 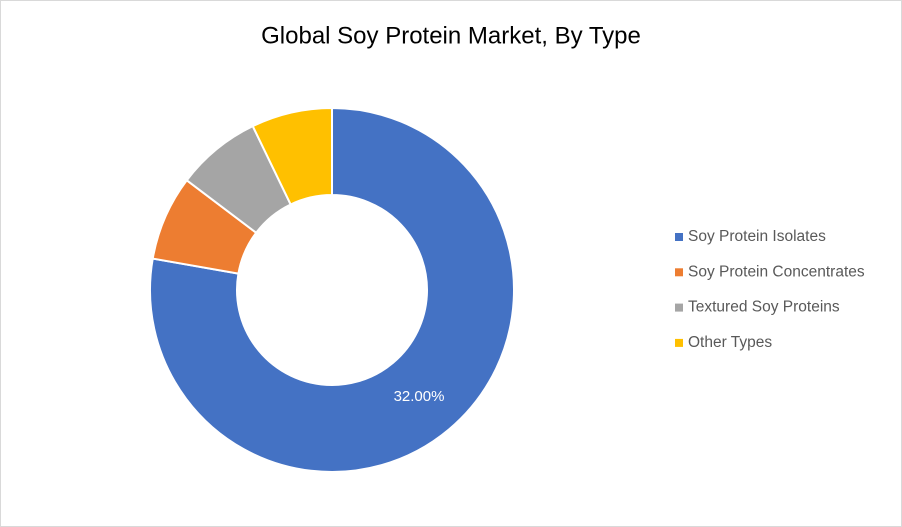 What do you see at coordinates (451, 35) in the screenshot?
I see `chart-title: Global Soy Protein Market, By Type` at bounding box center [451, 35].